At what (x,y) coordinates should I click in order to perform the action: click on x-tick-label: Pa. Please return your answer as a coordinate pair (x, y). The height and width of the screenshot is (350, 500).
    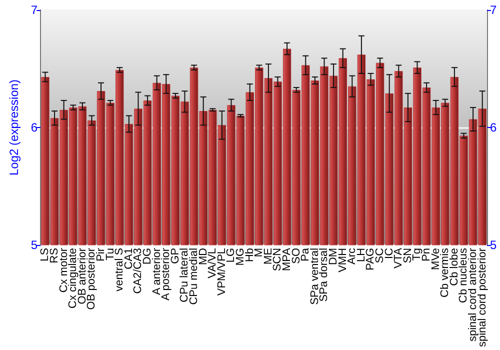
    Looking at the image, I should click on (306, 254).